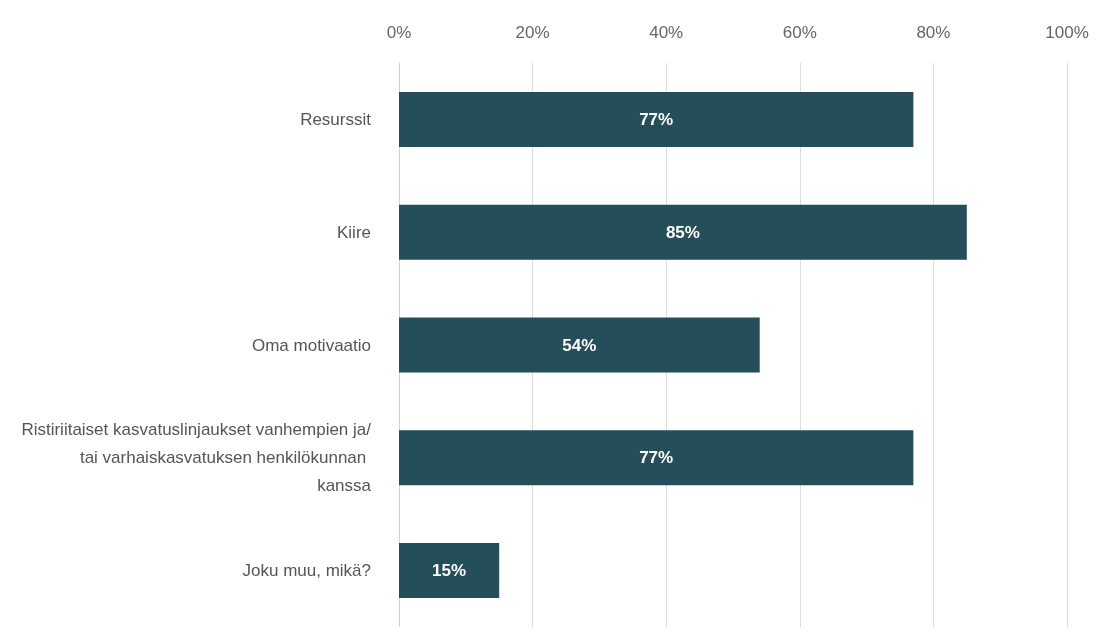  I want to click on y-tick-label: Ristiriitaiset kasvatuslinjaukset vanhempien ja/tai varhaiskasvatuksen henkilökunnan kanssa, so click(196, 458).